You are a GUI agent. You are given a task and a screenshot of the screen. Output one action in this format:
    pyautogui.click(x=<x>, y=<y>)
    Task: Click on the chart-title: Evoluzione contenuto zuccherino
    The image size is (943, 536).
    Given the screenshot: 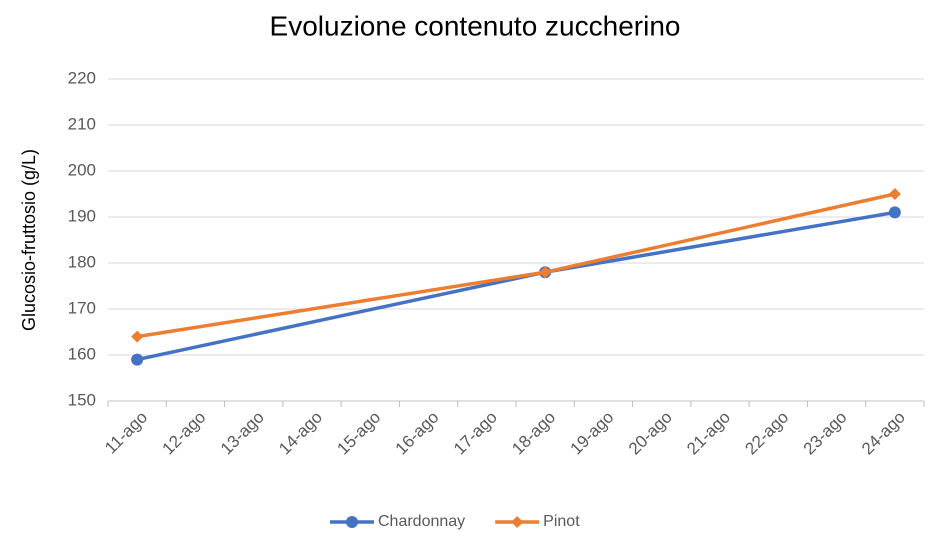 What is the action you would take?
    pyautogui.click(x=475, y=25)
    